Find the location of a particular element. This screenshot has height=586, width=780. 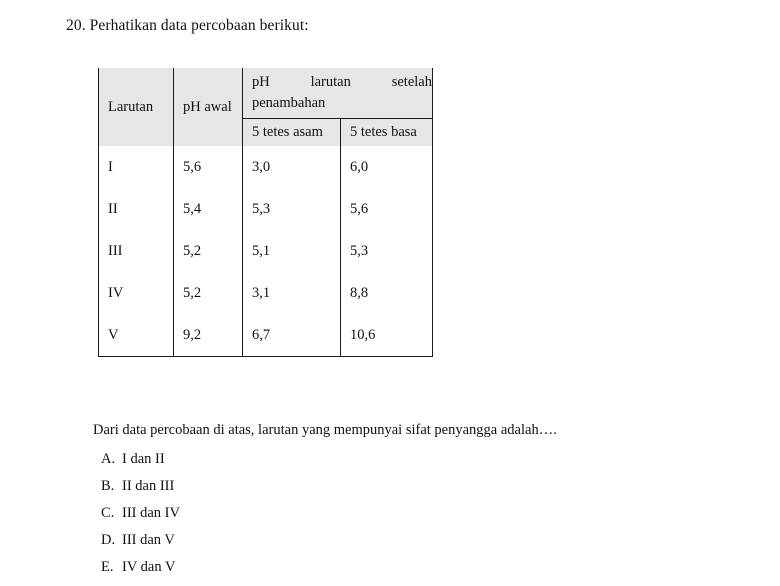

table-row: IV 5,2 3,1 8,8 is located at coordinates (265, 293).